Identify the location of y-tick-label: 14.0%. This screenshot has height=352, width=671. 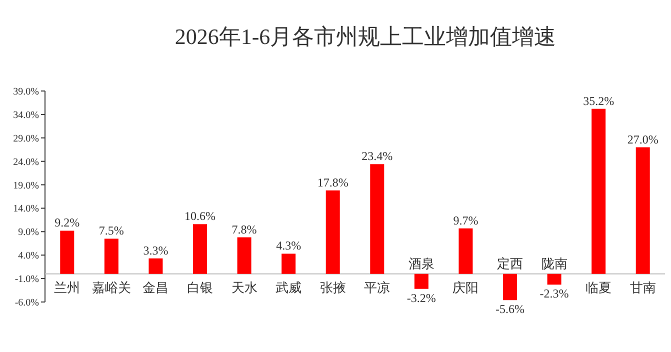
(26, 209).